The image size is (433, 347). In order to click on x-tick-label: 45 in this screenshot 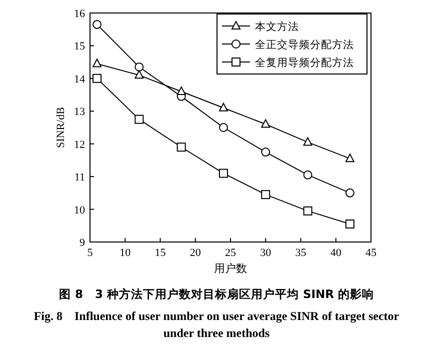, I will do `click(371, 253)`.